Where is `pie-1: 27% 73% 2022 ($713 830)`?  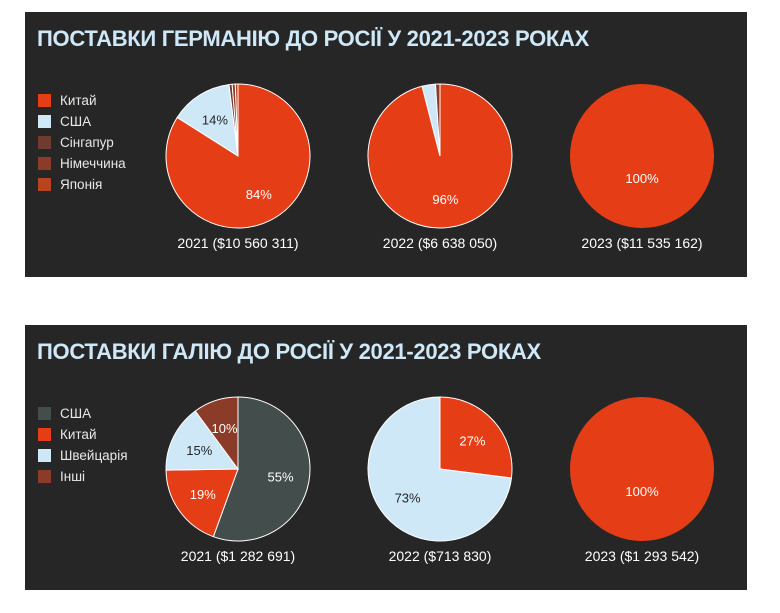 pie-1: 27% 73% 2022 ($713 830) is located at coordinates (440, 480).